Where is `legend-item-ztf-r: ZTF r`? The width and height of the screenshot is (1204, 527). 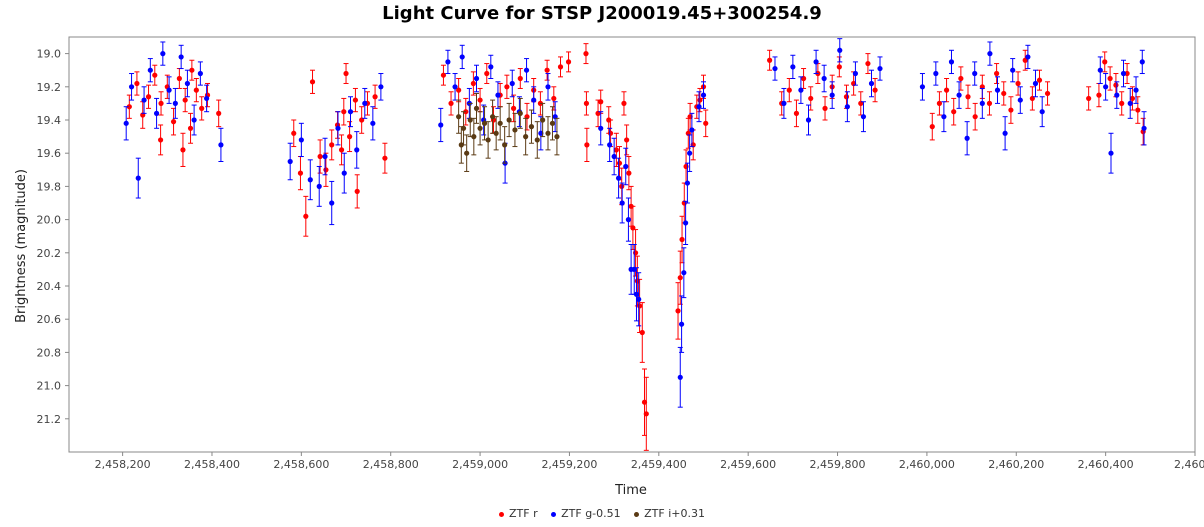 legend-item-ztf-r: ZTF r is located at coordinates (518, 513).